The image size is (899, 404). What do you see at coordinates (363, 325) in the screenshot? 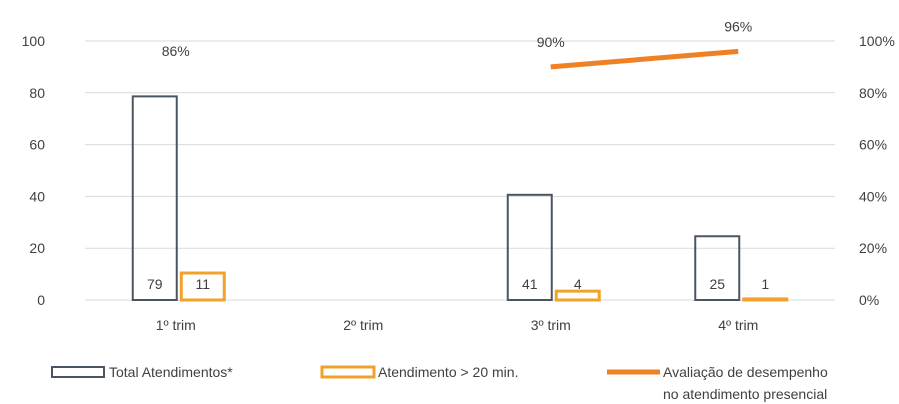
I see `category-label: 2º trim` at bounding box center [363, 325].